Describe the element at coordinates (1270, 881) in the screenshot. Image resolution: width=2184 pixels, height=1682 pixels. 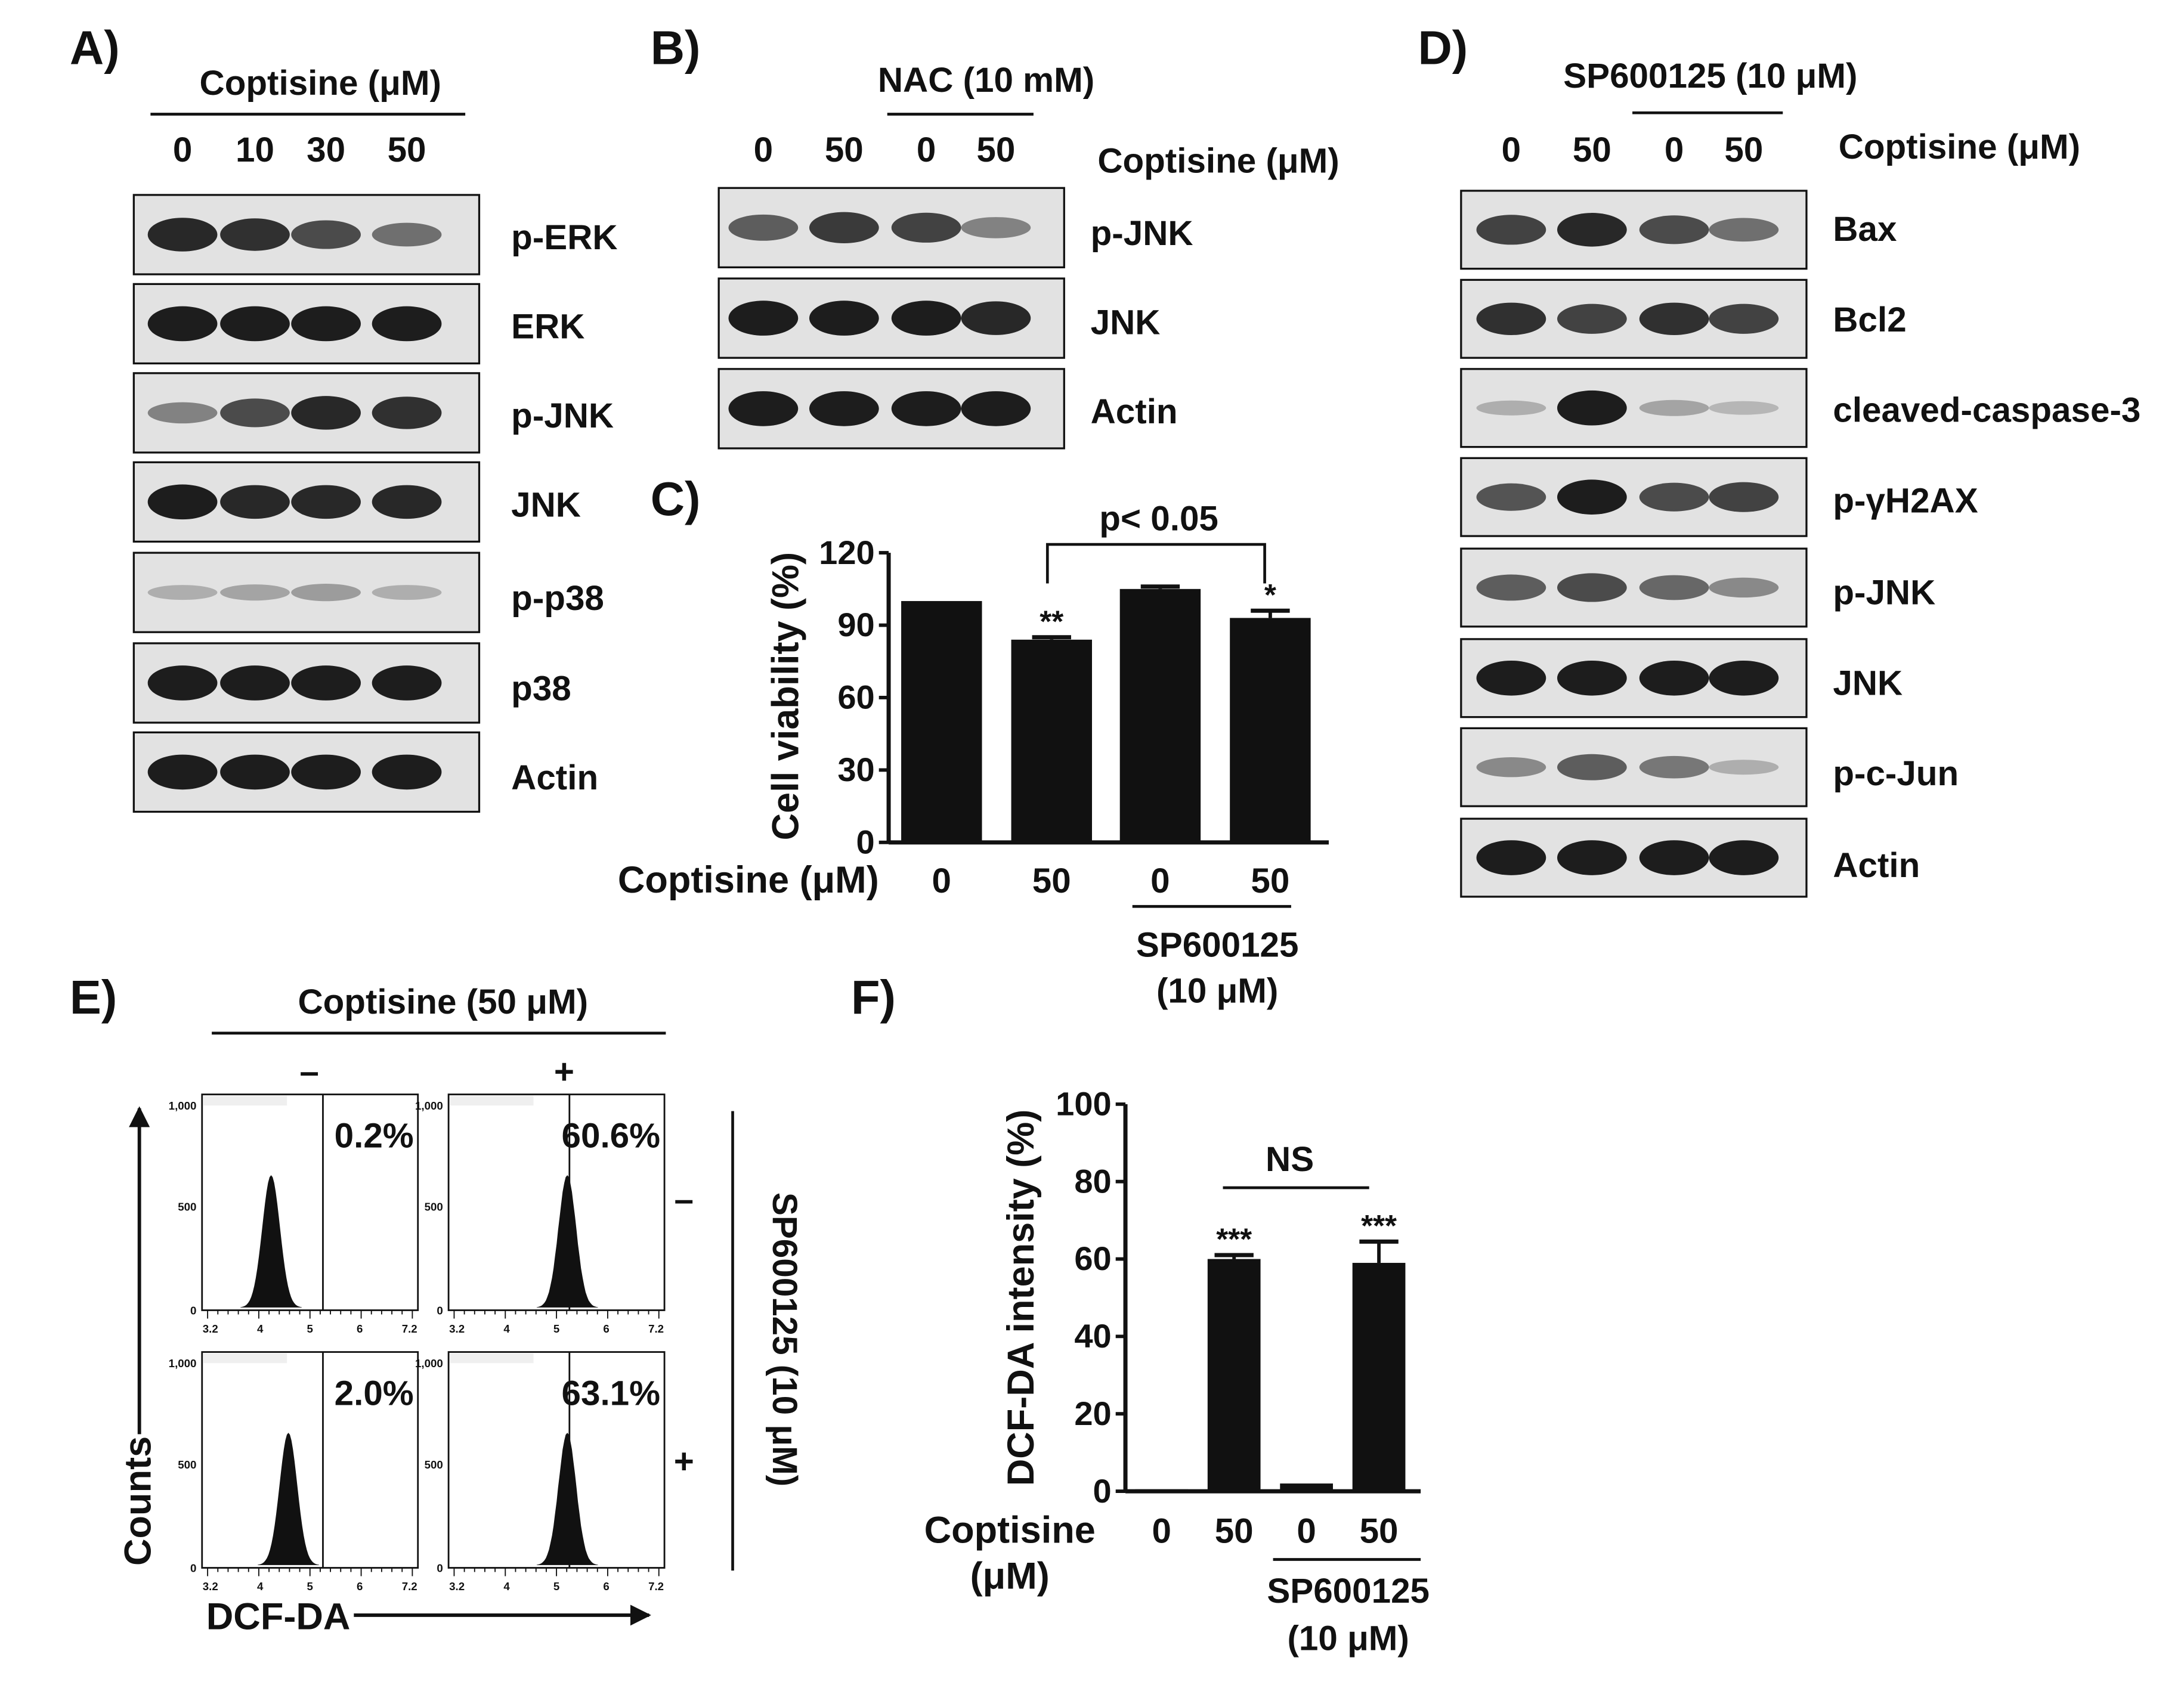
I see `x-tick-label: 50` at that location.